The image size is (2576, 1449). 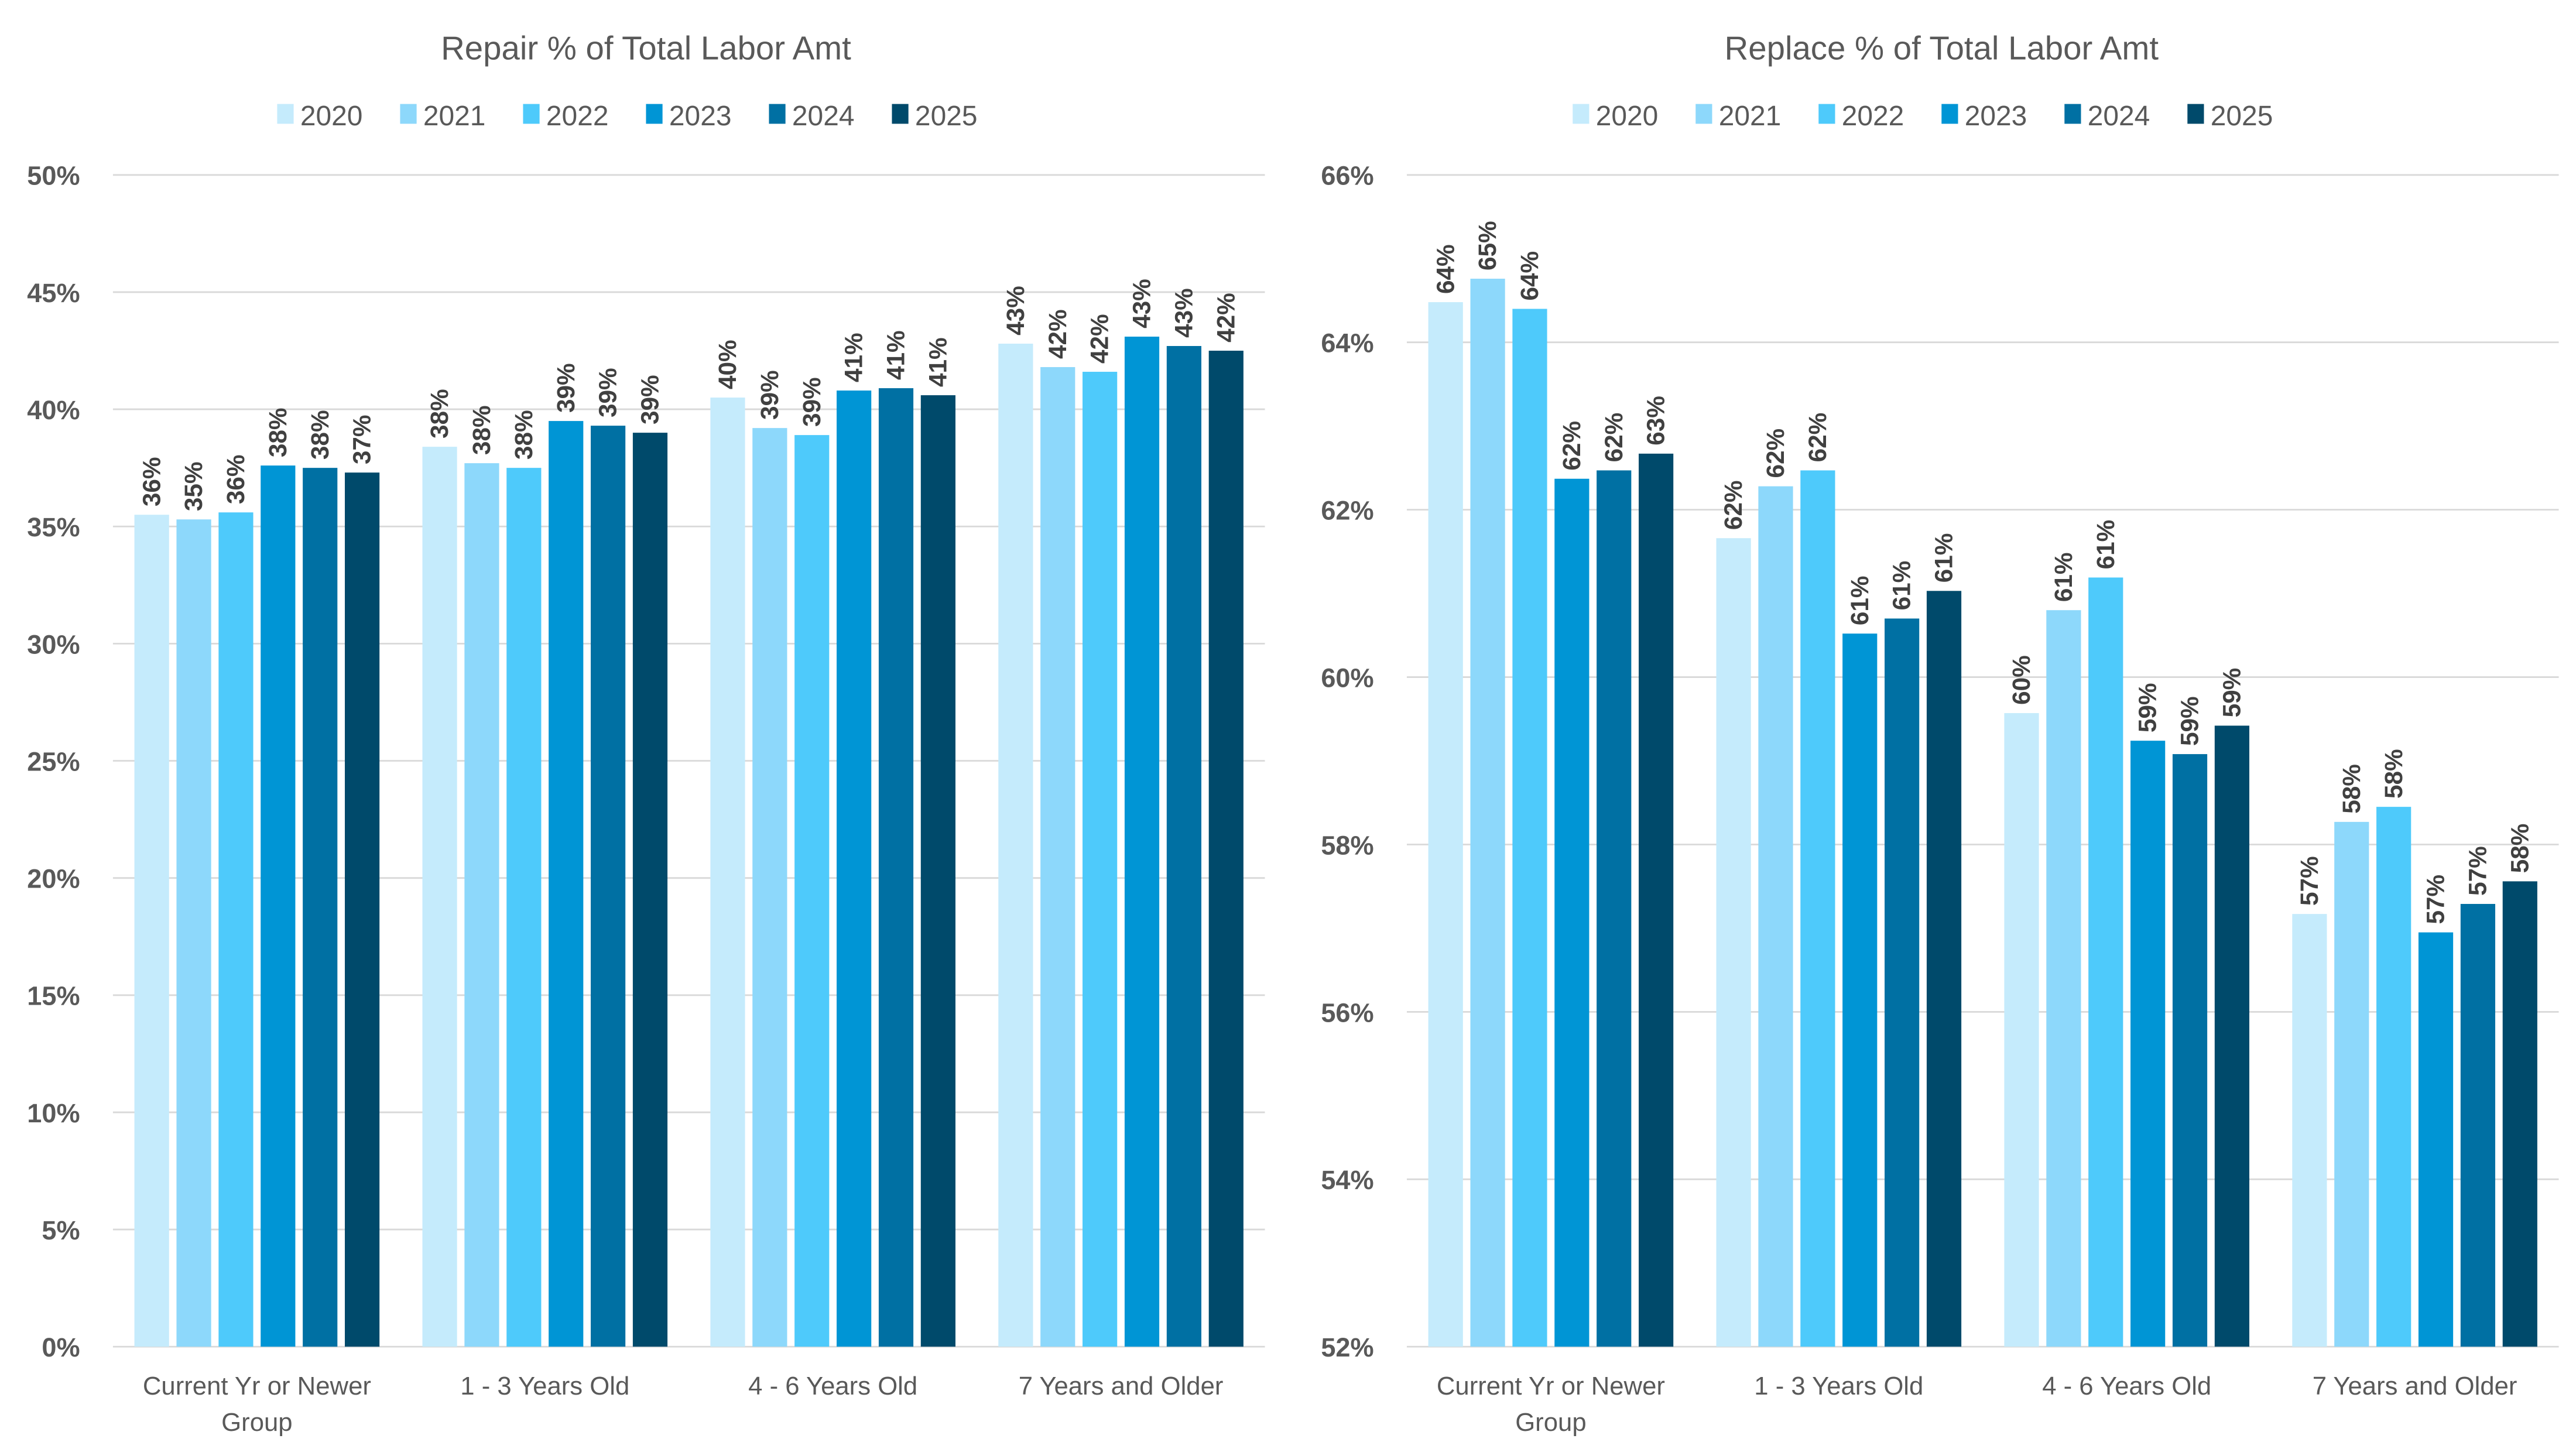 What do you see at coordinates (1347, 1012) in the screenshot?
I see `y-tick-label: 56%` at bounding box center [1347, 1012].